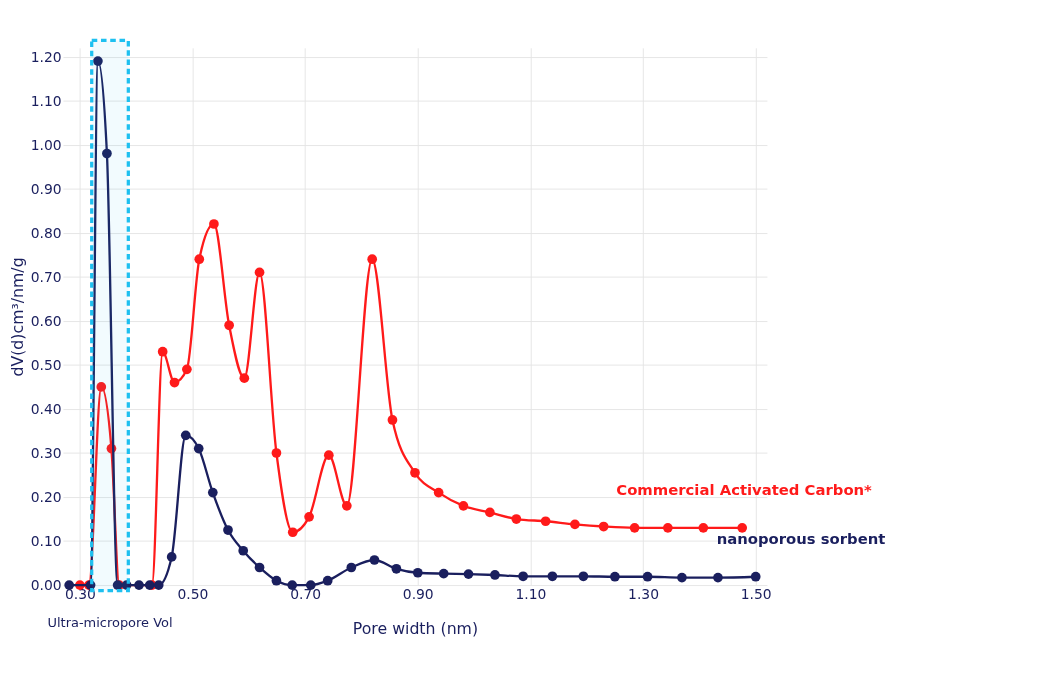 The image size is (1043, 694). What do you see at coordinates (46, 585) in the screenshot?
I see `y-tick-label: 0.00` at bounding box center [46, 585].